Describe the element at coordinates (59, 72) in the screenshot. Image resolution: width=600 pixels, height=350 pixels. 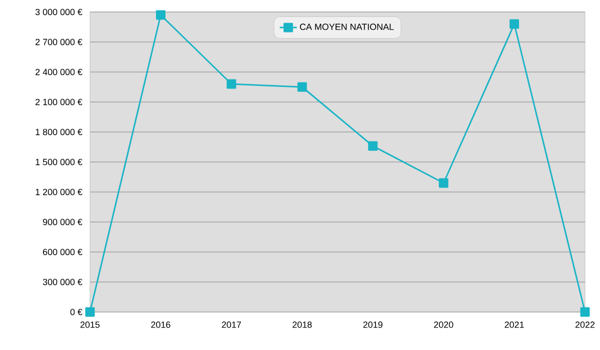
I see `y-tick-label: 2 400 000 €` at that location.